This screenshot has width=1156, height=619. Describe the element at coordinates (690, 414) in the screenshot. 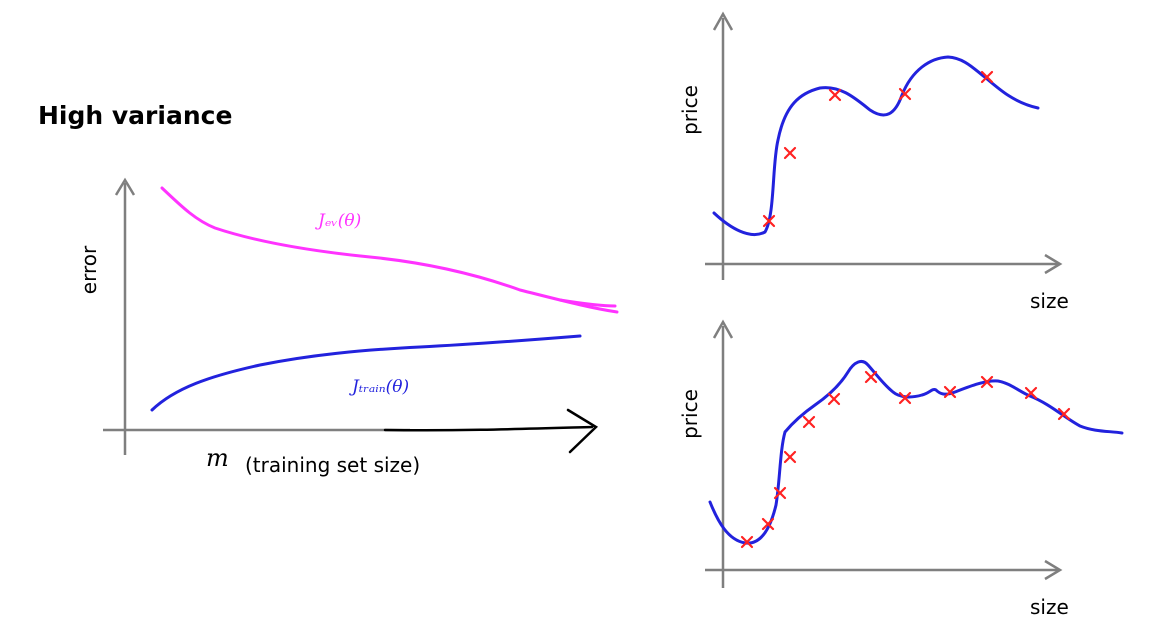

I see `bottom-plot-y-label: price` at that location.